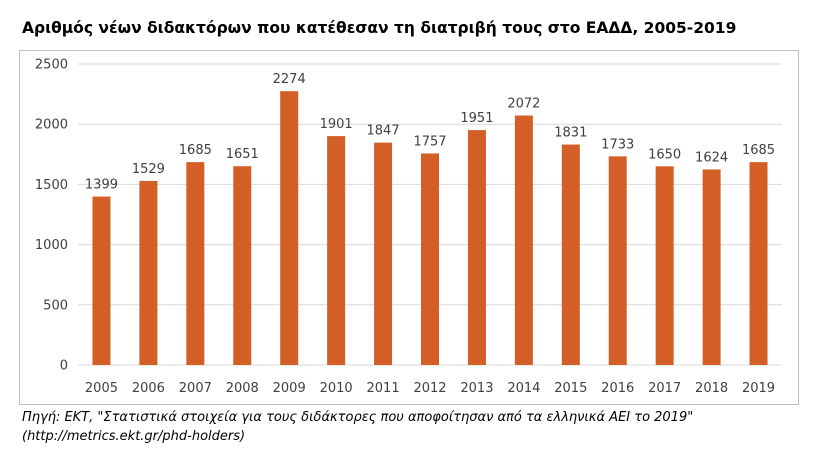  What do you see at coordinates (429, 141) in the screenshot?
I see `data-label: 1757` at bounding box center [429, 141].